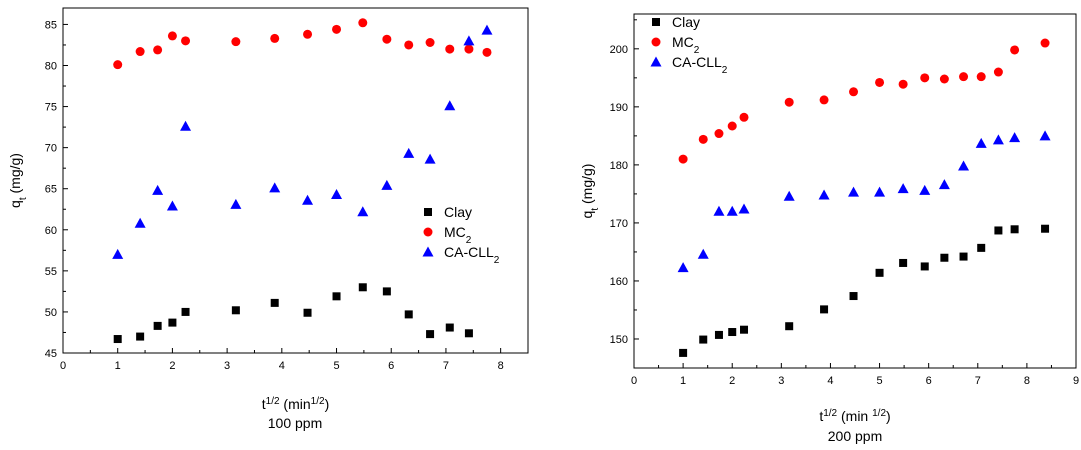 The image size is (1081, 450). I want to click on chart-caption: 200 ppm, so click(855, 436).